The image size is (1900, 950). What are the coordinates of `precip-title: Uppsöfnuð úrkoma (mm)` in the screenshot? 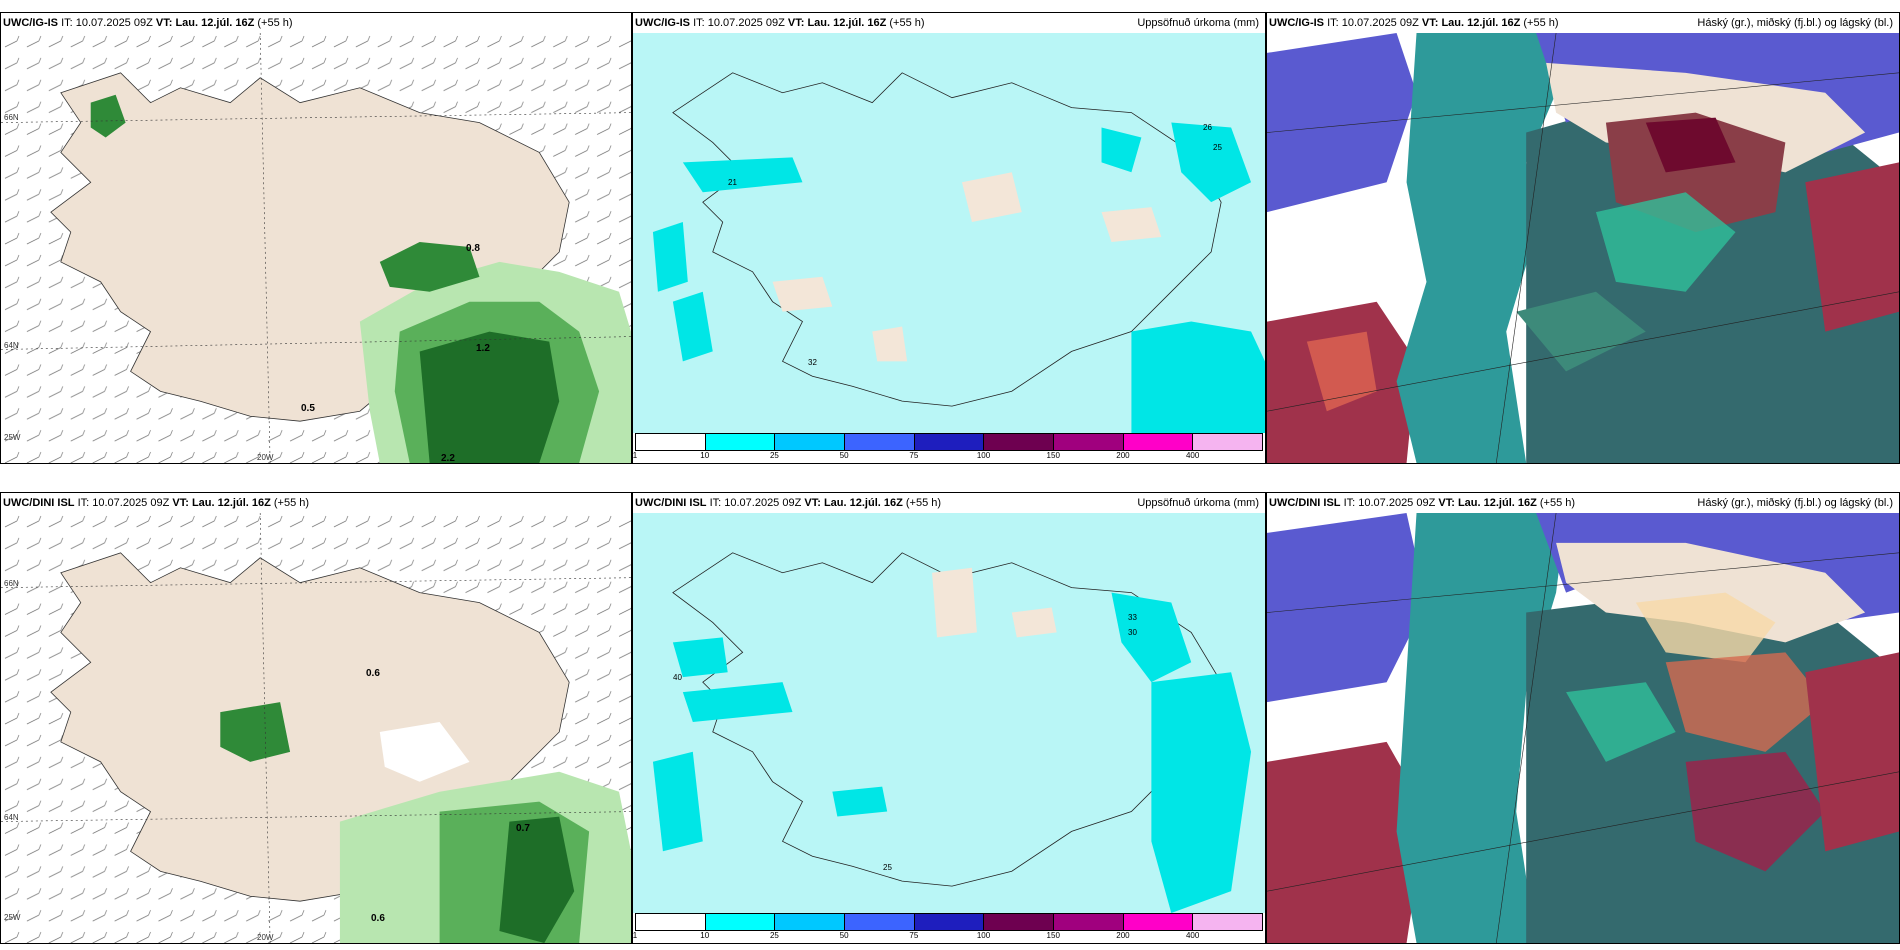 It's located at (1198, 503).